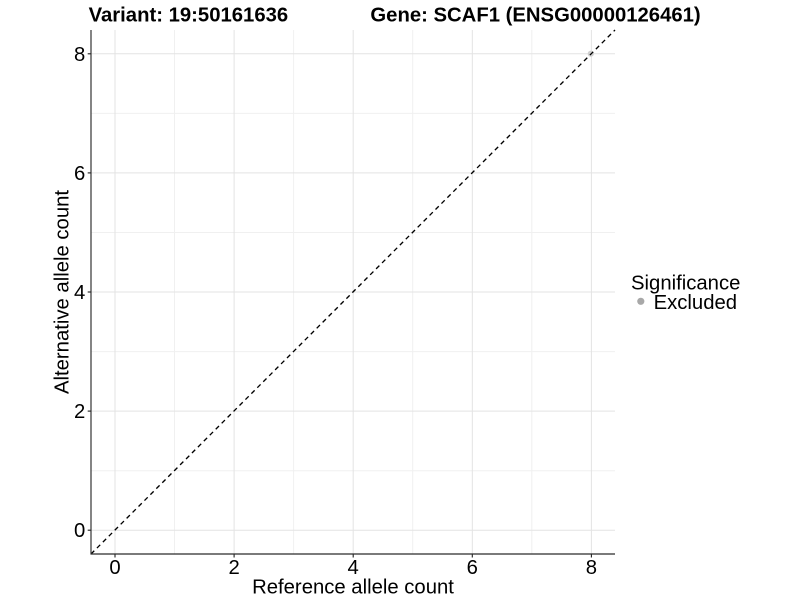 This screenshot has width=800, height=600. What do you see at coordinates (63, 292) in the screenshot?
I see `svg-text: Alternative allele count` at bounding box center [63, 292].